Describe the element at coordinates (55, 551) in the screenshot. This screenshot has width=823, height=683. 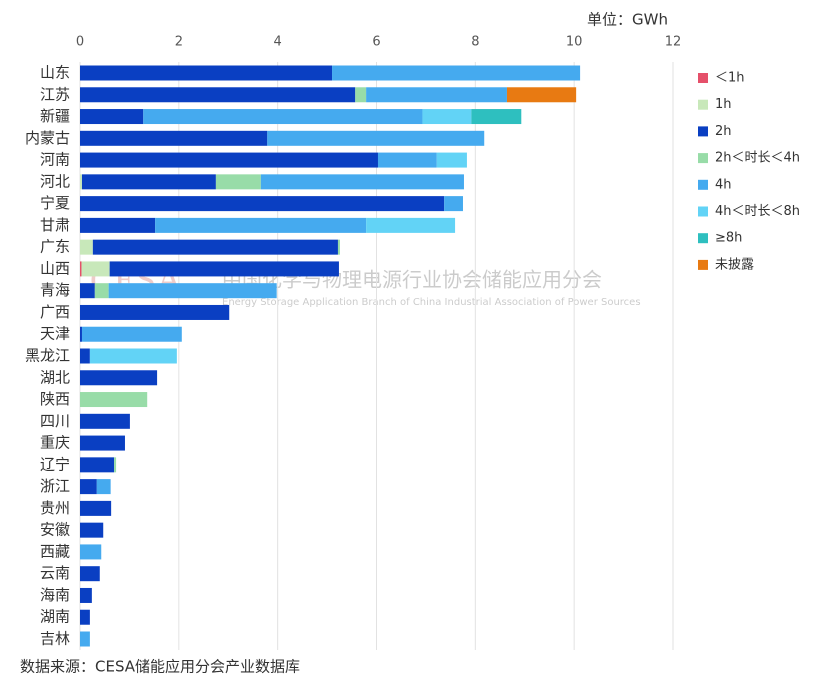
I see `y-tick-label: 西藏` at that location.